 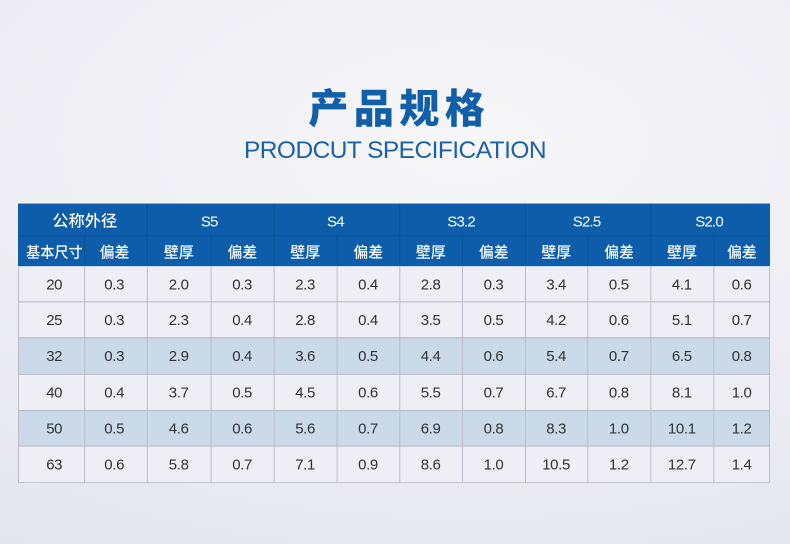 I want to click on svg-text: 4.1, so click(x=682, y=285).